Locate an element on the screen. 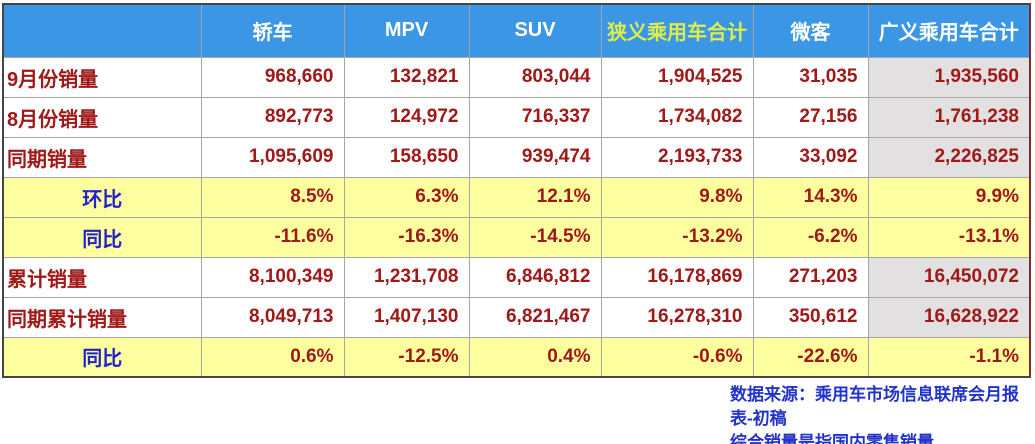 The image size is (1035, 444). row-label: 8月份销量 is located at coordinates (102, 117).